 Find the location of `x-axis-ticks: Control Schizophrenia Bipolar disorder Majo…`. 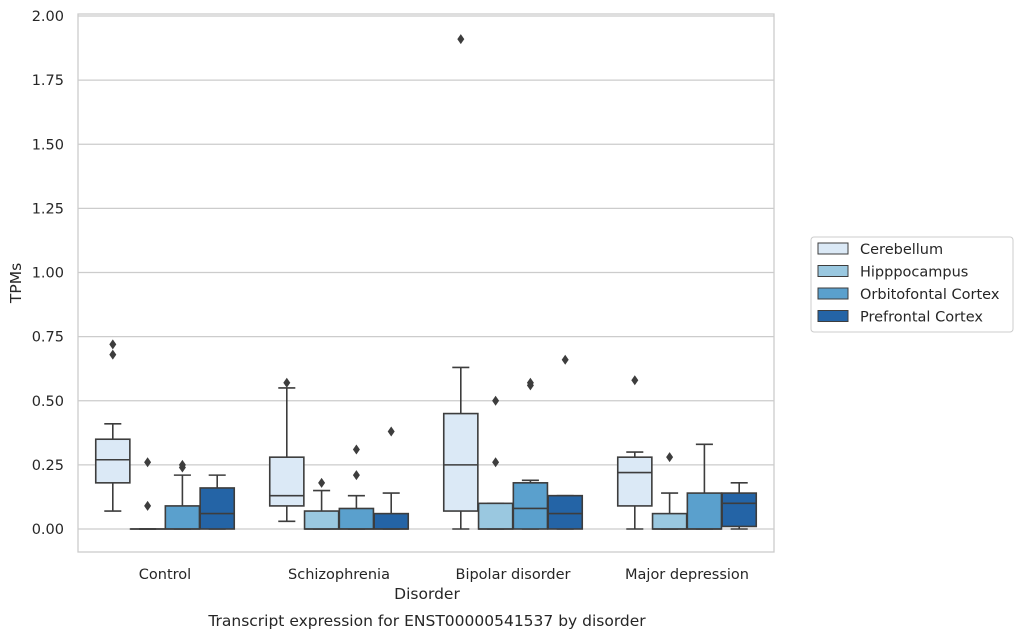

x-axis-ticks: Control Schizophrenia Bipolar disorder Majo… is located at coordinates (444, 575).